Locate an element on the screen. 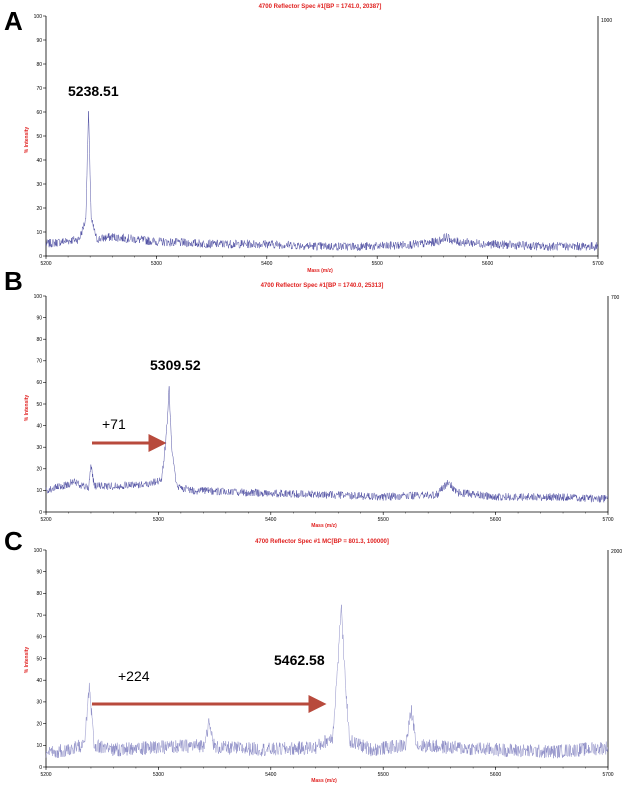  spectrum-trace is located at coordinates (327, 444).